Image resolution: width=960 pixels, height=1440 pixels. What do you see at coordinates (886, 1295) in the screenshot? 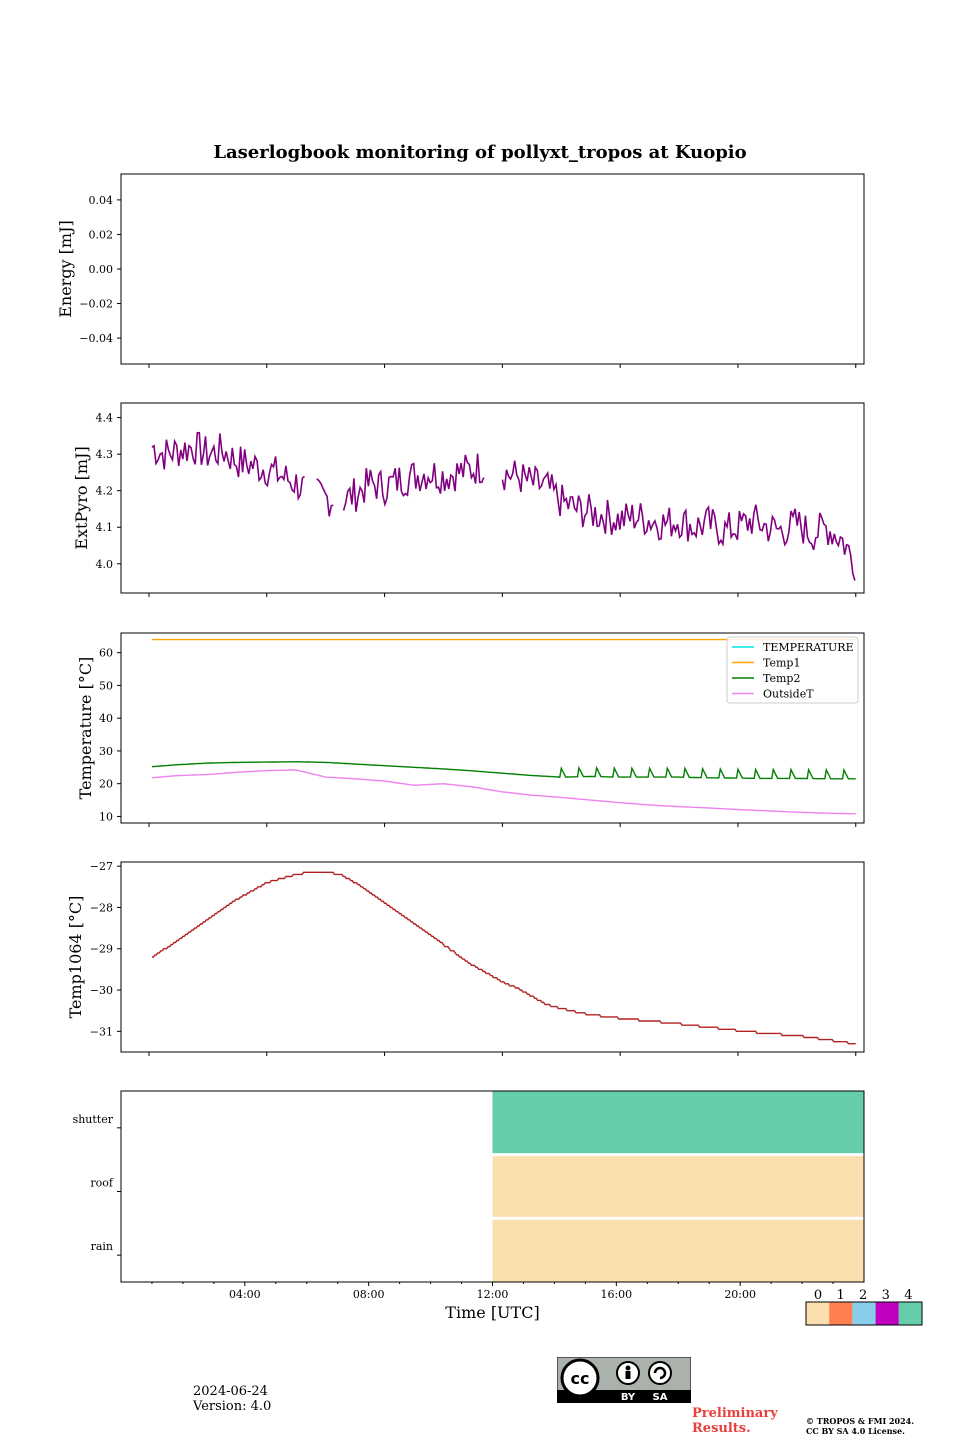
I see `colorbar-tick-label: 3` at bounding box center [886, 1295].